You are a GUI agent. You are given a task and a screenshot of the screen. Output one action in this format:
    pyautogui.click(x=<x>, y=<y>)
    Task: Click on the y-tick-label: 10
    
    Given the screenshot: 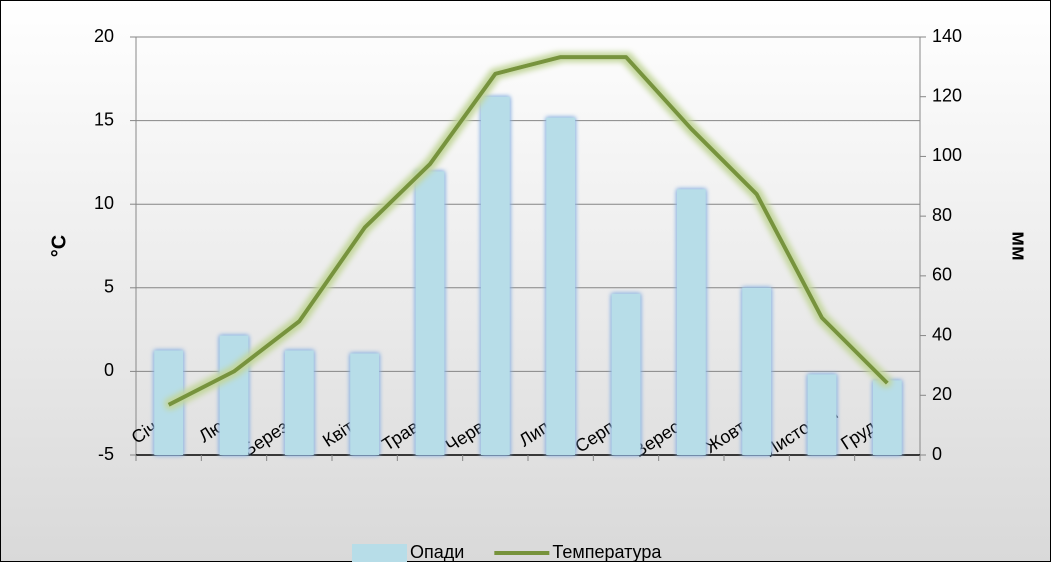 What is the action you would take?
    pyautogui.click(x=104, y=203)
    